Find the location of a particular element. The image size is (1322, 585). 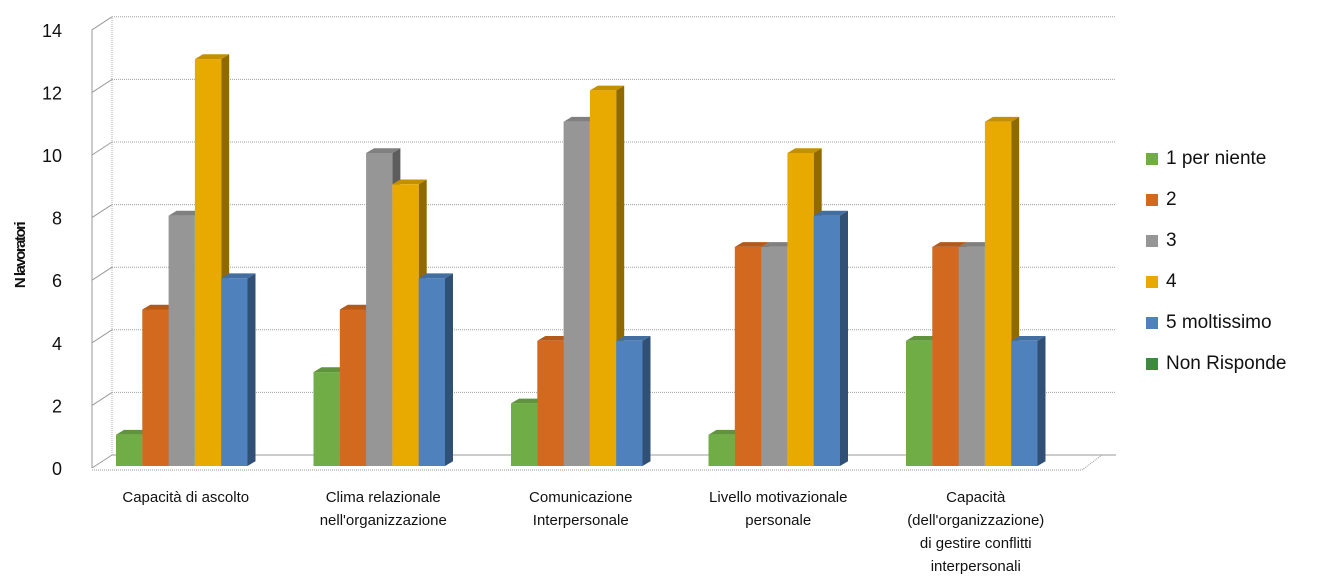

x-category-label-line: Capacità di ascolto is located at coordinates (186, 497).